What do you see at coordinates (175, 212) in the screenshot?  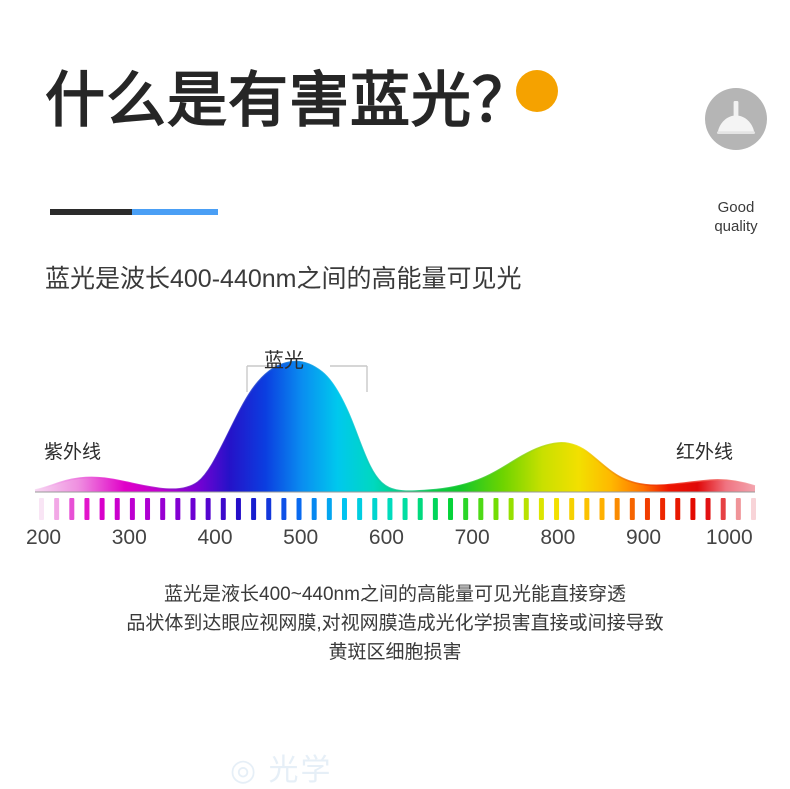 I see `divider-blue-segment` at bounding box center [175, 212].